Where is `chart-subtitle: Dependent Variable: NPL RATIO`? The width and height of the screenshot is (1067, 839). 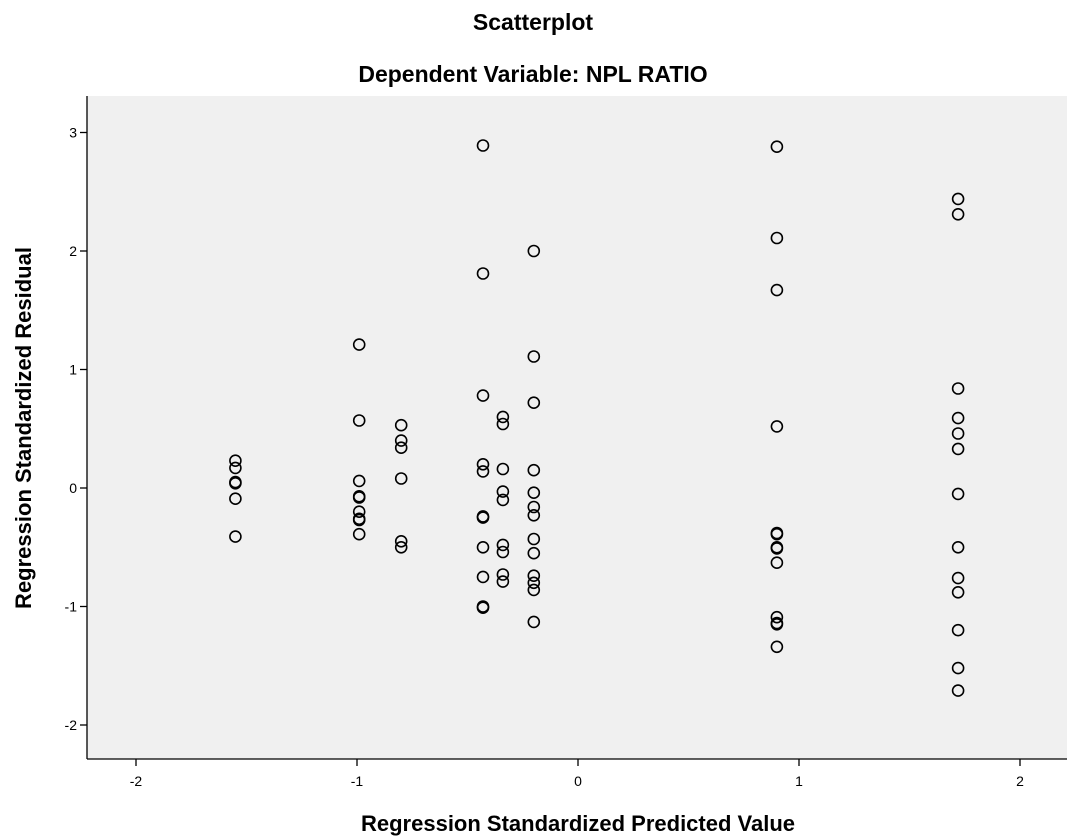
chart-subtitle: Dependent Variable: NPL RATIO is located at coordinates (532, 74).